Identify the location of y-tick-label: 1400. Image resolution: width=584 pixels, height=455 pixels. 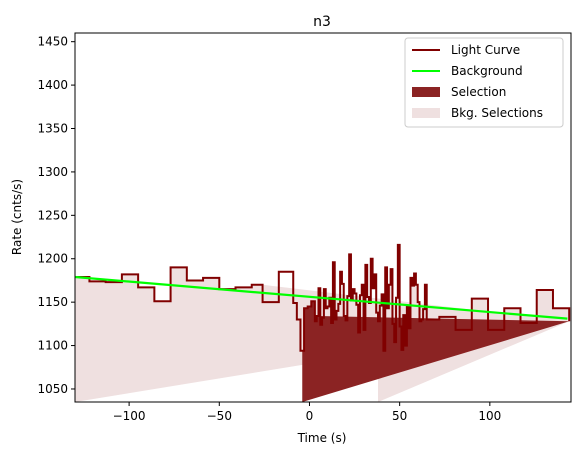
(52, 85).